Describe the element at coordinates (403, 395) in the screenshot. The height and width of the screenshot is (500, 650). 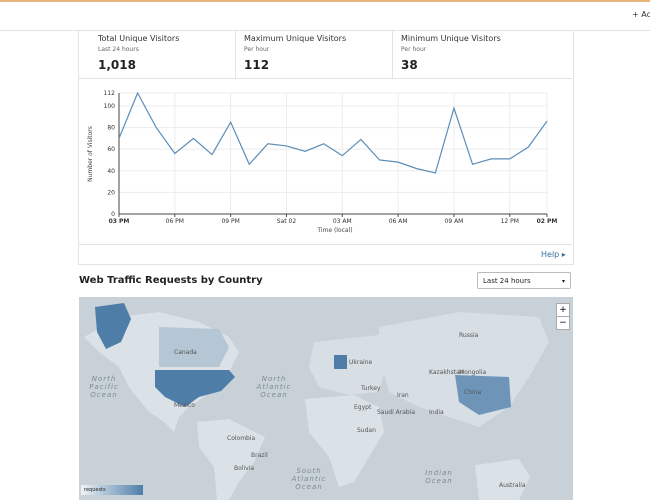
I see `country-label: Iran` at that location.